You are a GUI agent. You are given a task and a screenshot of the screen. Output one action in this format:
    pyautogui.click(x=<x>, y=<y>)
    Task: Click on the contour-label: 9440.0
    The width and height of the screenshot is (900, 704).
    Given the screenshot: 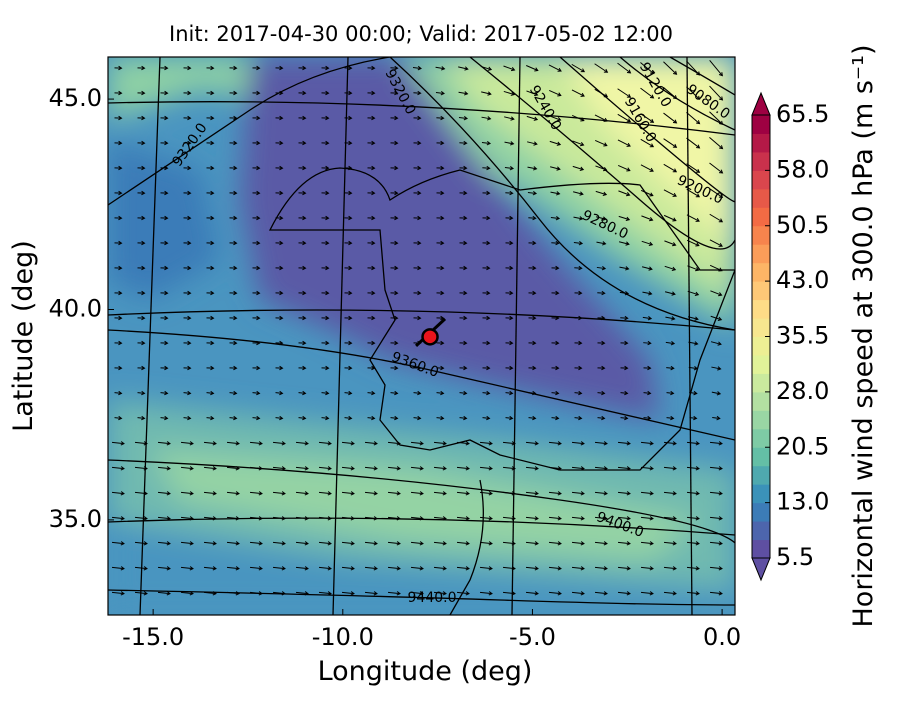 What is the action you would take?
    pyautogui.click(x=432, y=598)
    